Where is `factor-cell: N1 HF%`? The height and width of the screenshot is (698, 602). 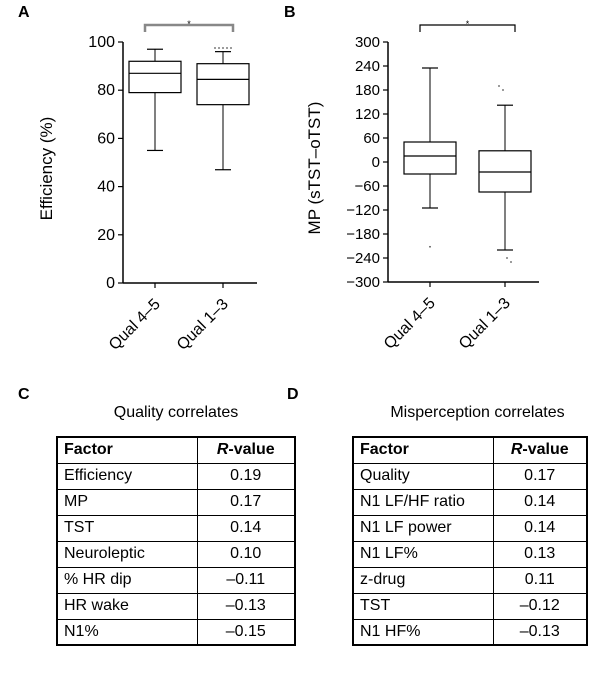 factor-cell: N1 HF% is located at coordinates (423, 632).